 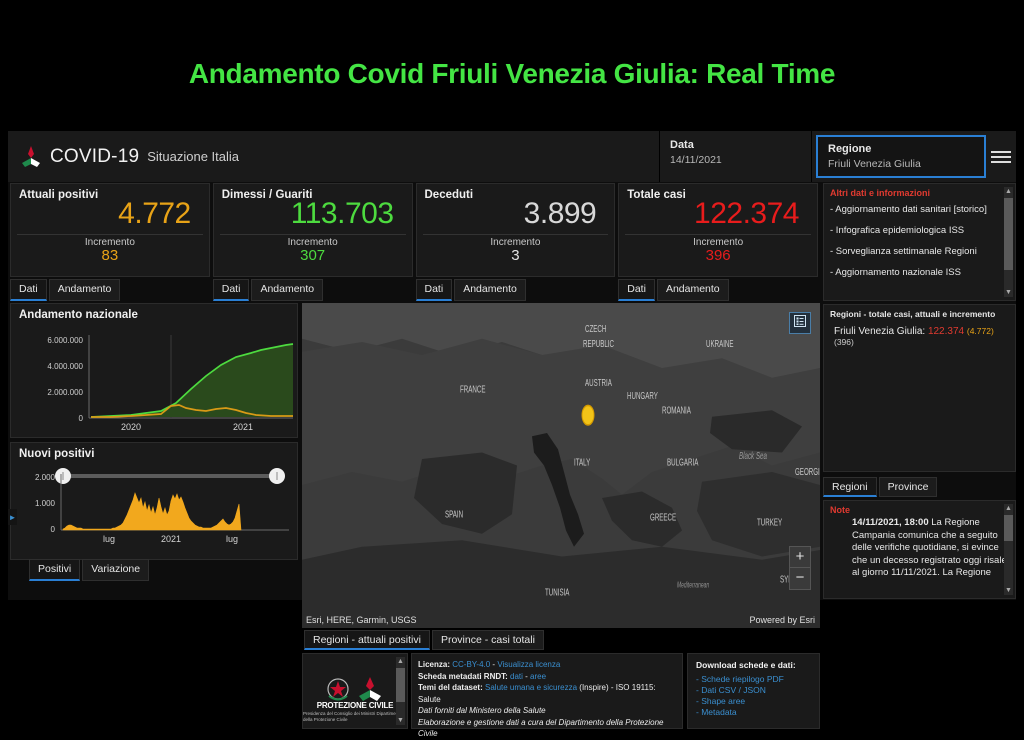 What do you see at coordinates (529, 664) in the screenshot?
I see `license-view-link: Visualizza licenza` at bounding box center [529, 664].